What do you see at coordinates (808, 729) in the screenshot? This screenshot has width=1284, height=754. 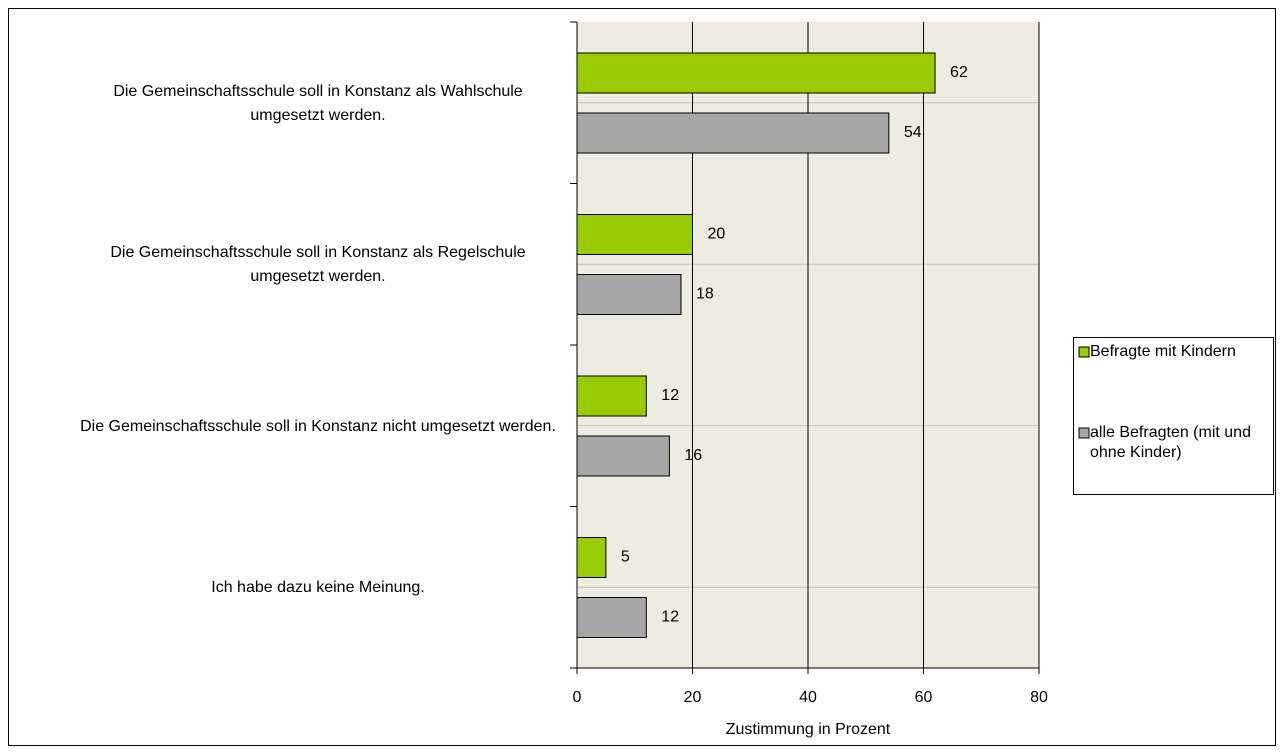 I see `x-axis-title: Zustimmung in Prozent` at bounding box center [808, 729].